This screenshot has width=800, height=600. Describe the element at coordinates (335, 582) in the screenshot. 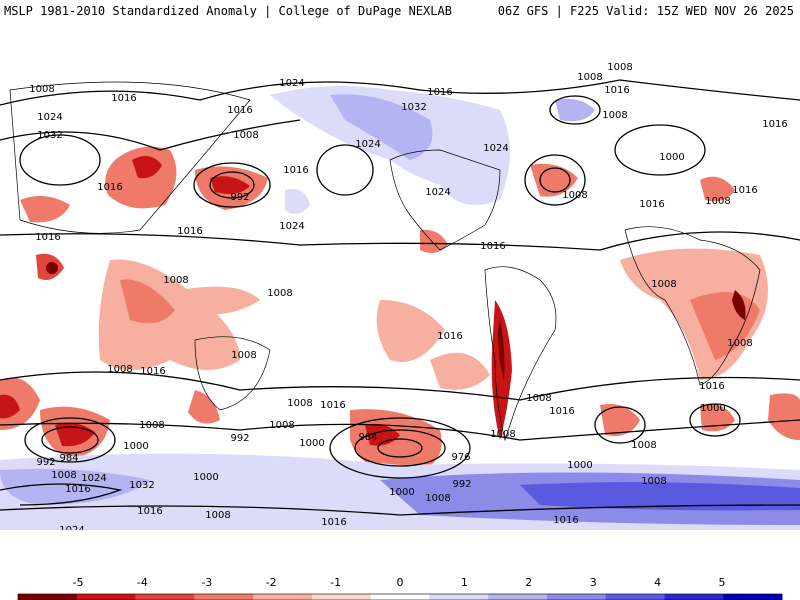

I see `colorbar-tick-label: -1` at that location.